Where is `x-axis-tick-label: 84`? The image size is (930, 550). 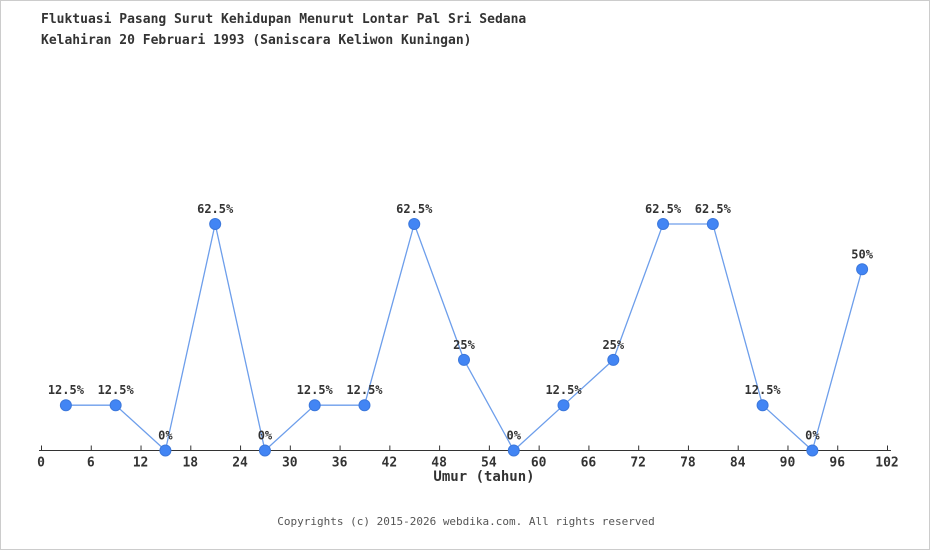 x-axis-tick-label: 84 is located at coordinates (738, 463).